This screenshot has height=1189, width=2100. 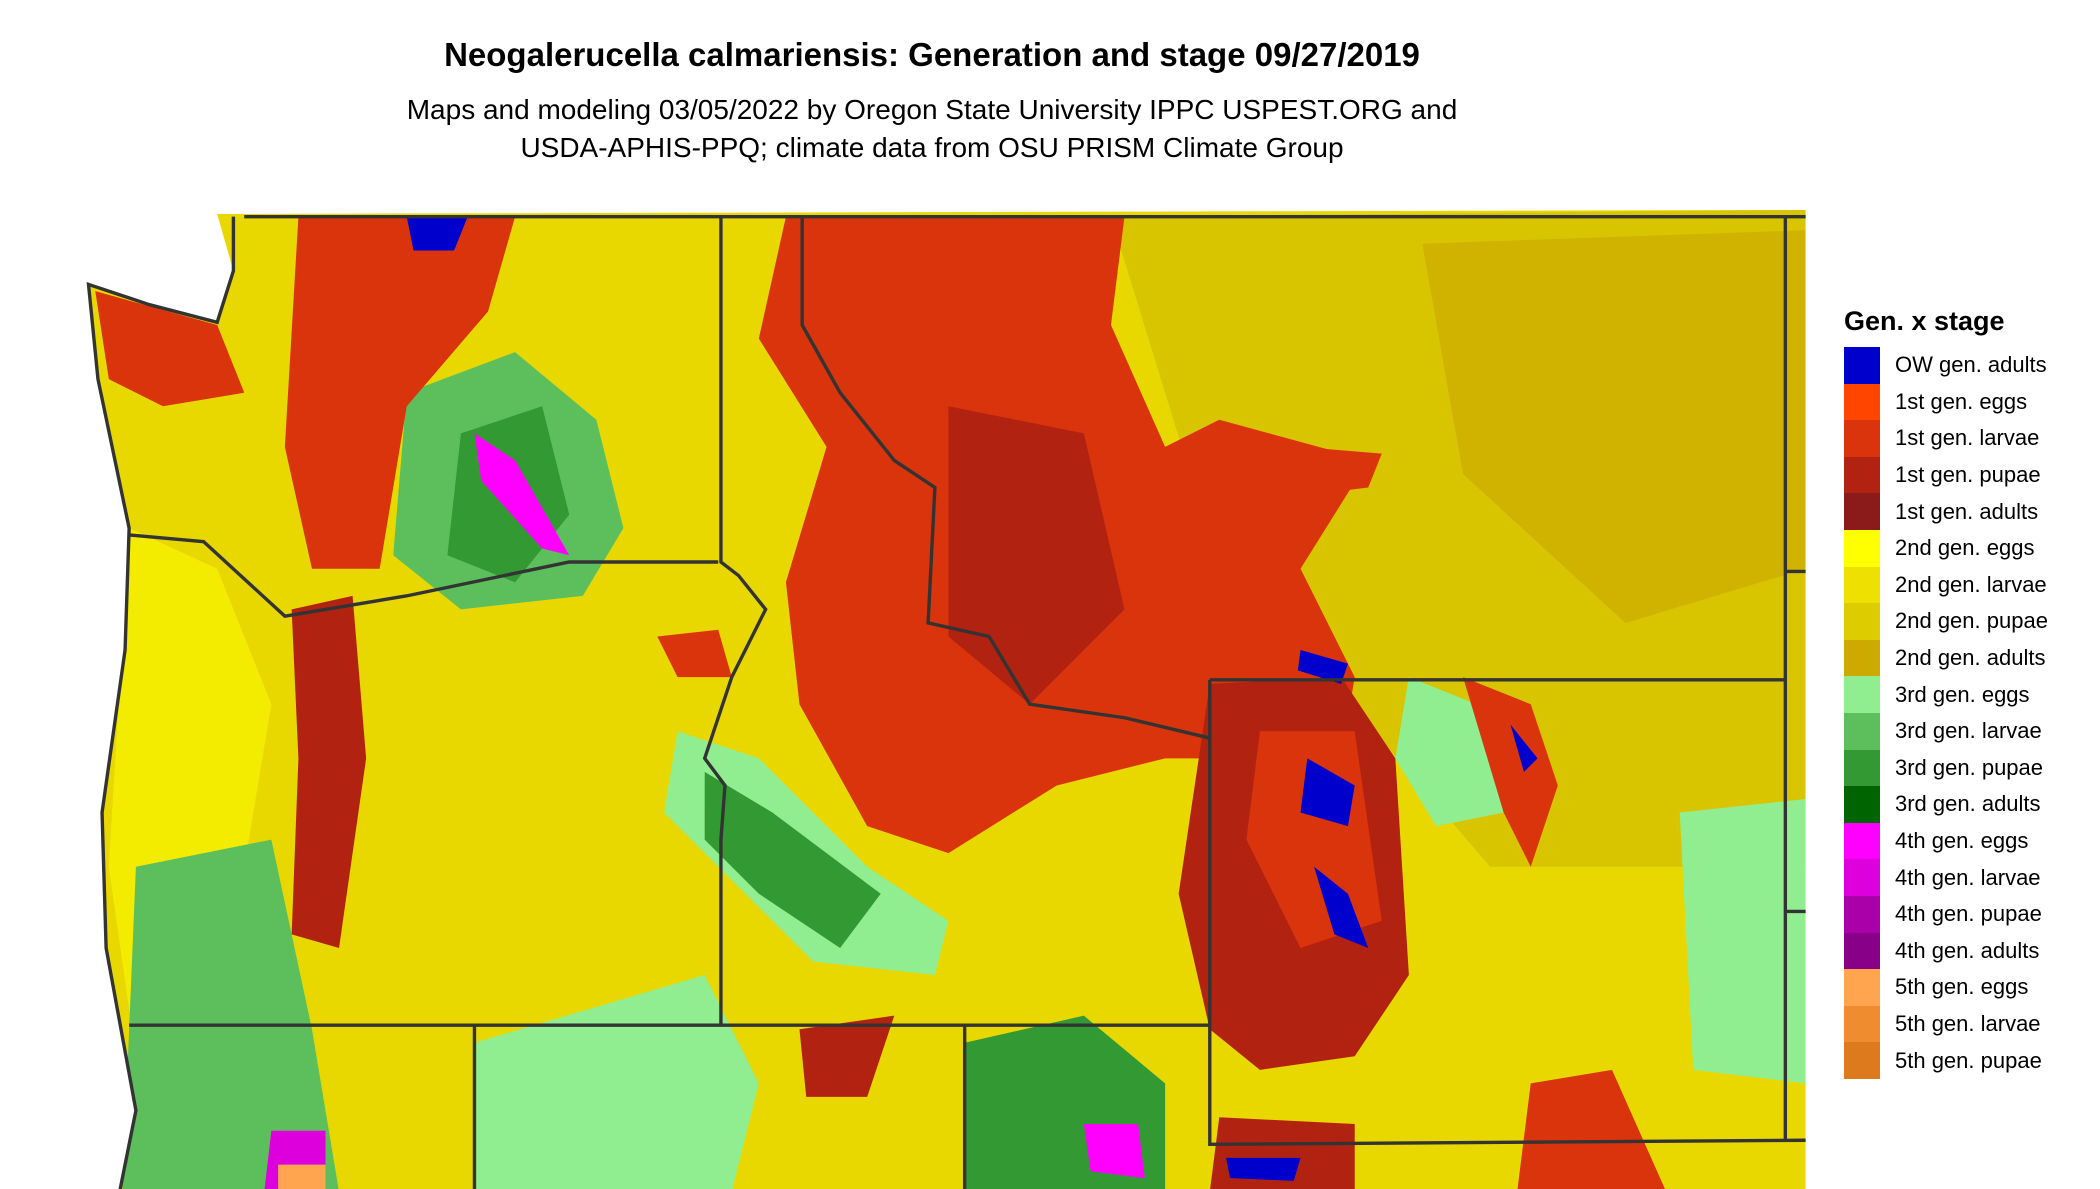 I want to click on region-2nd-gen-adults, so click(x=1614, y=426).